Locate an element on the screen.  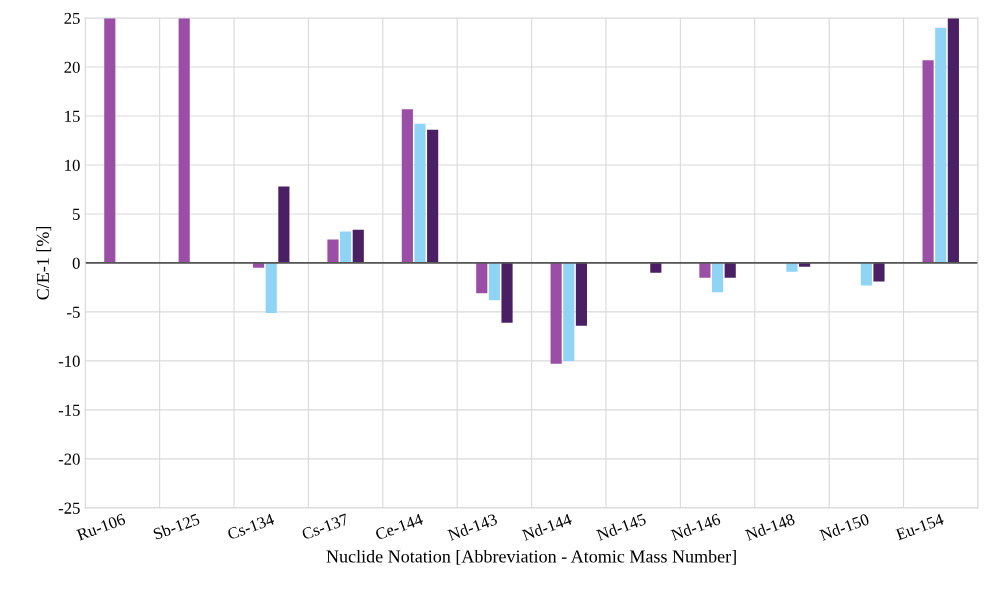
x-tick-label: Ce-144 is located at coordinates (399, 527).